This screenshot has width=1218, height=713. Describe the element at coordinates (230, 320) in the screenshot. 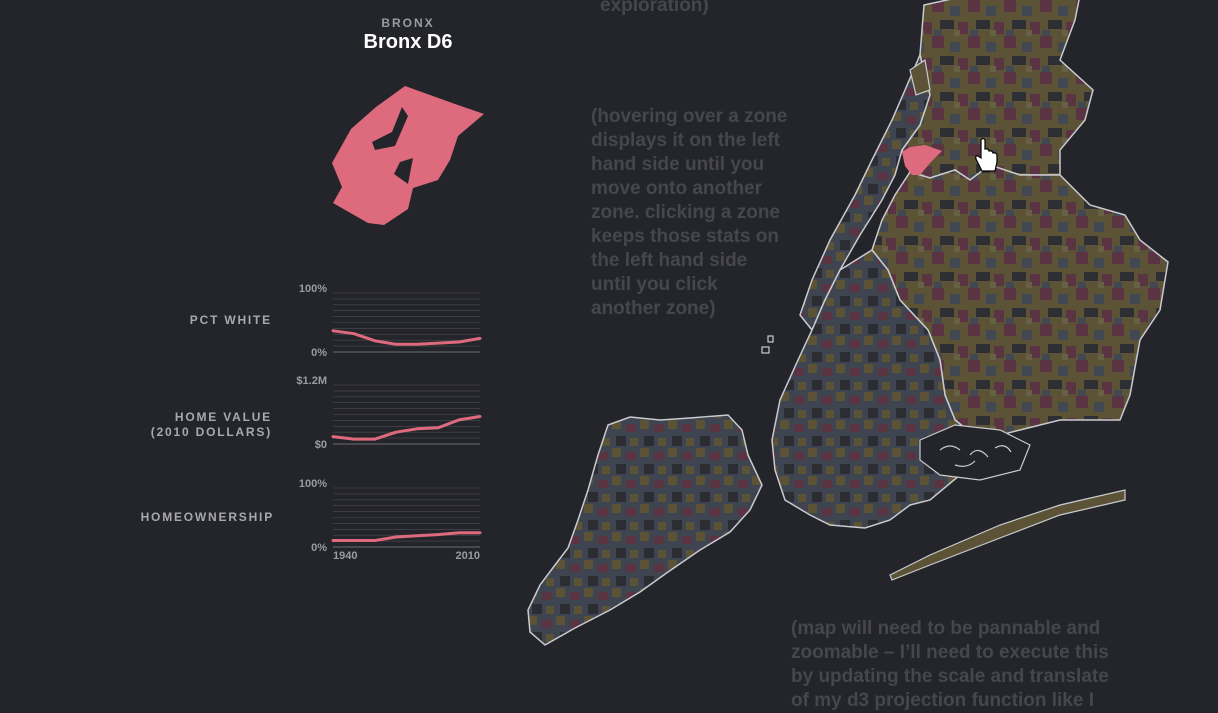

I see `metric-label-pct-white: PCT WHITE` at that location.